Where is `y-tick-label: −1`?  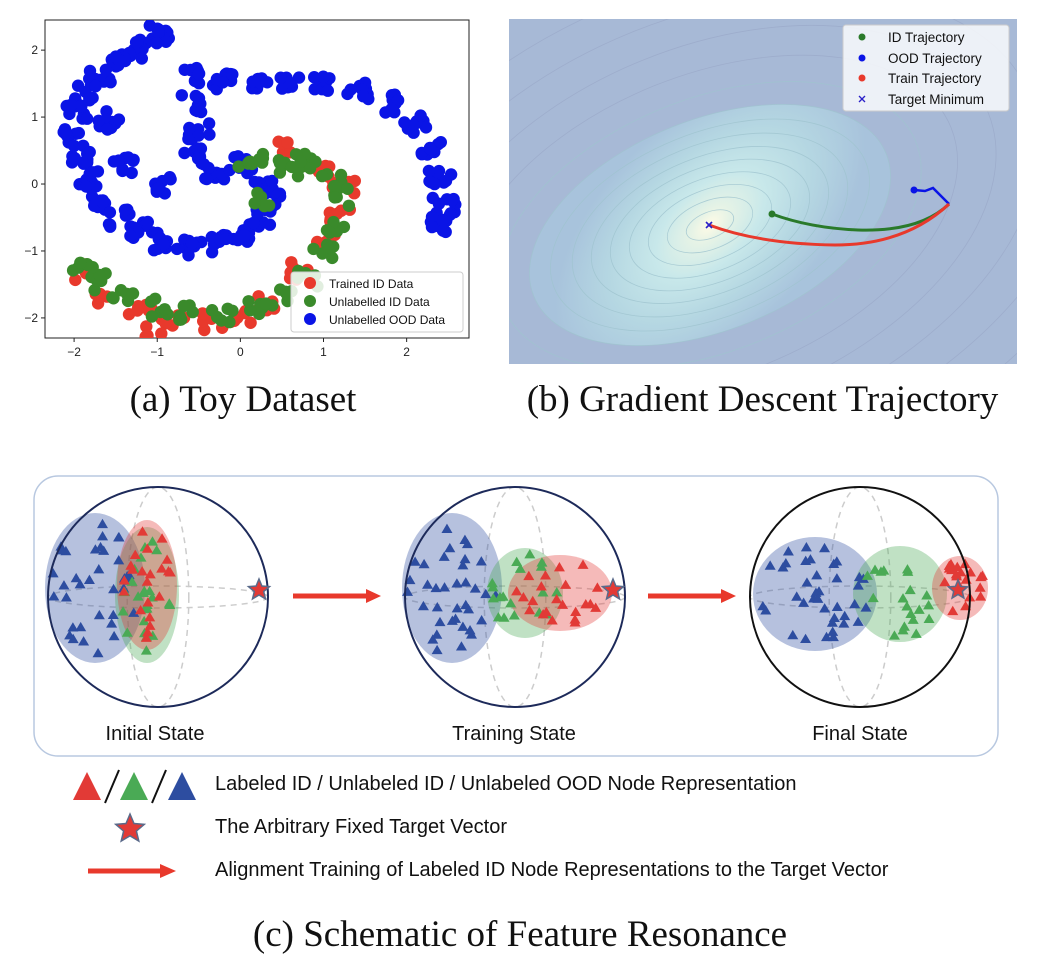 y-tick-label: −1 is located at coordinates (31, 251).